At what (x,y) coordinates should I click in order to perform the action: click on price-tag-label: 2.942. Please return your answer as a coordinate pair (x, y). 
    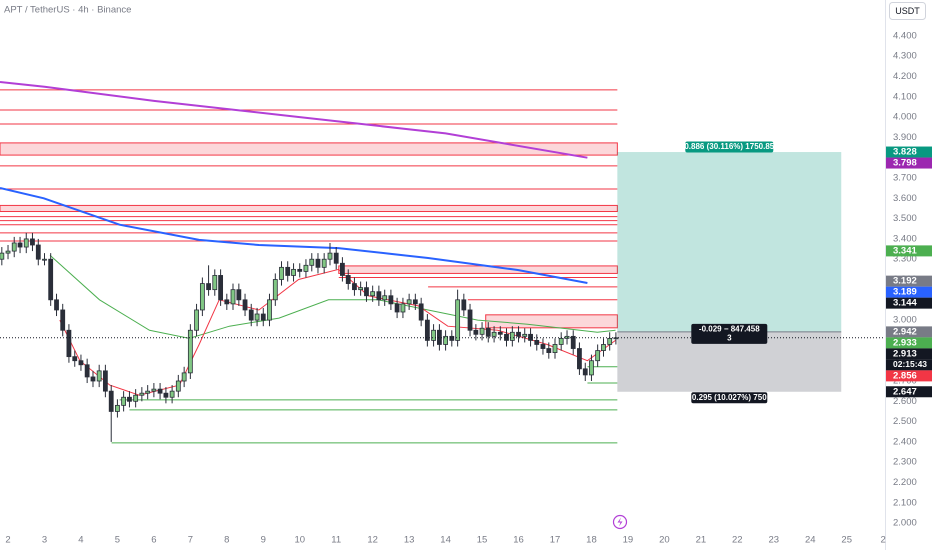
    Looking at the image, I should click on (905, 331).